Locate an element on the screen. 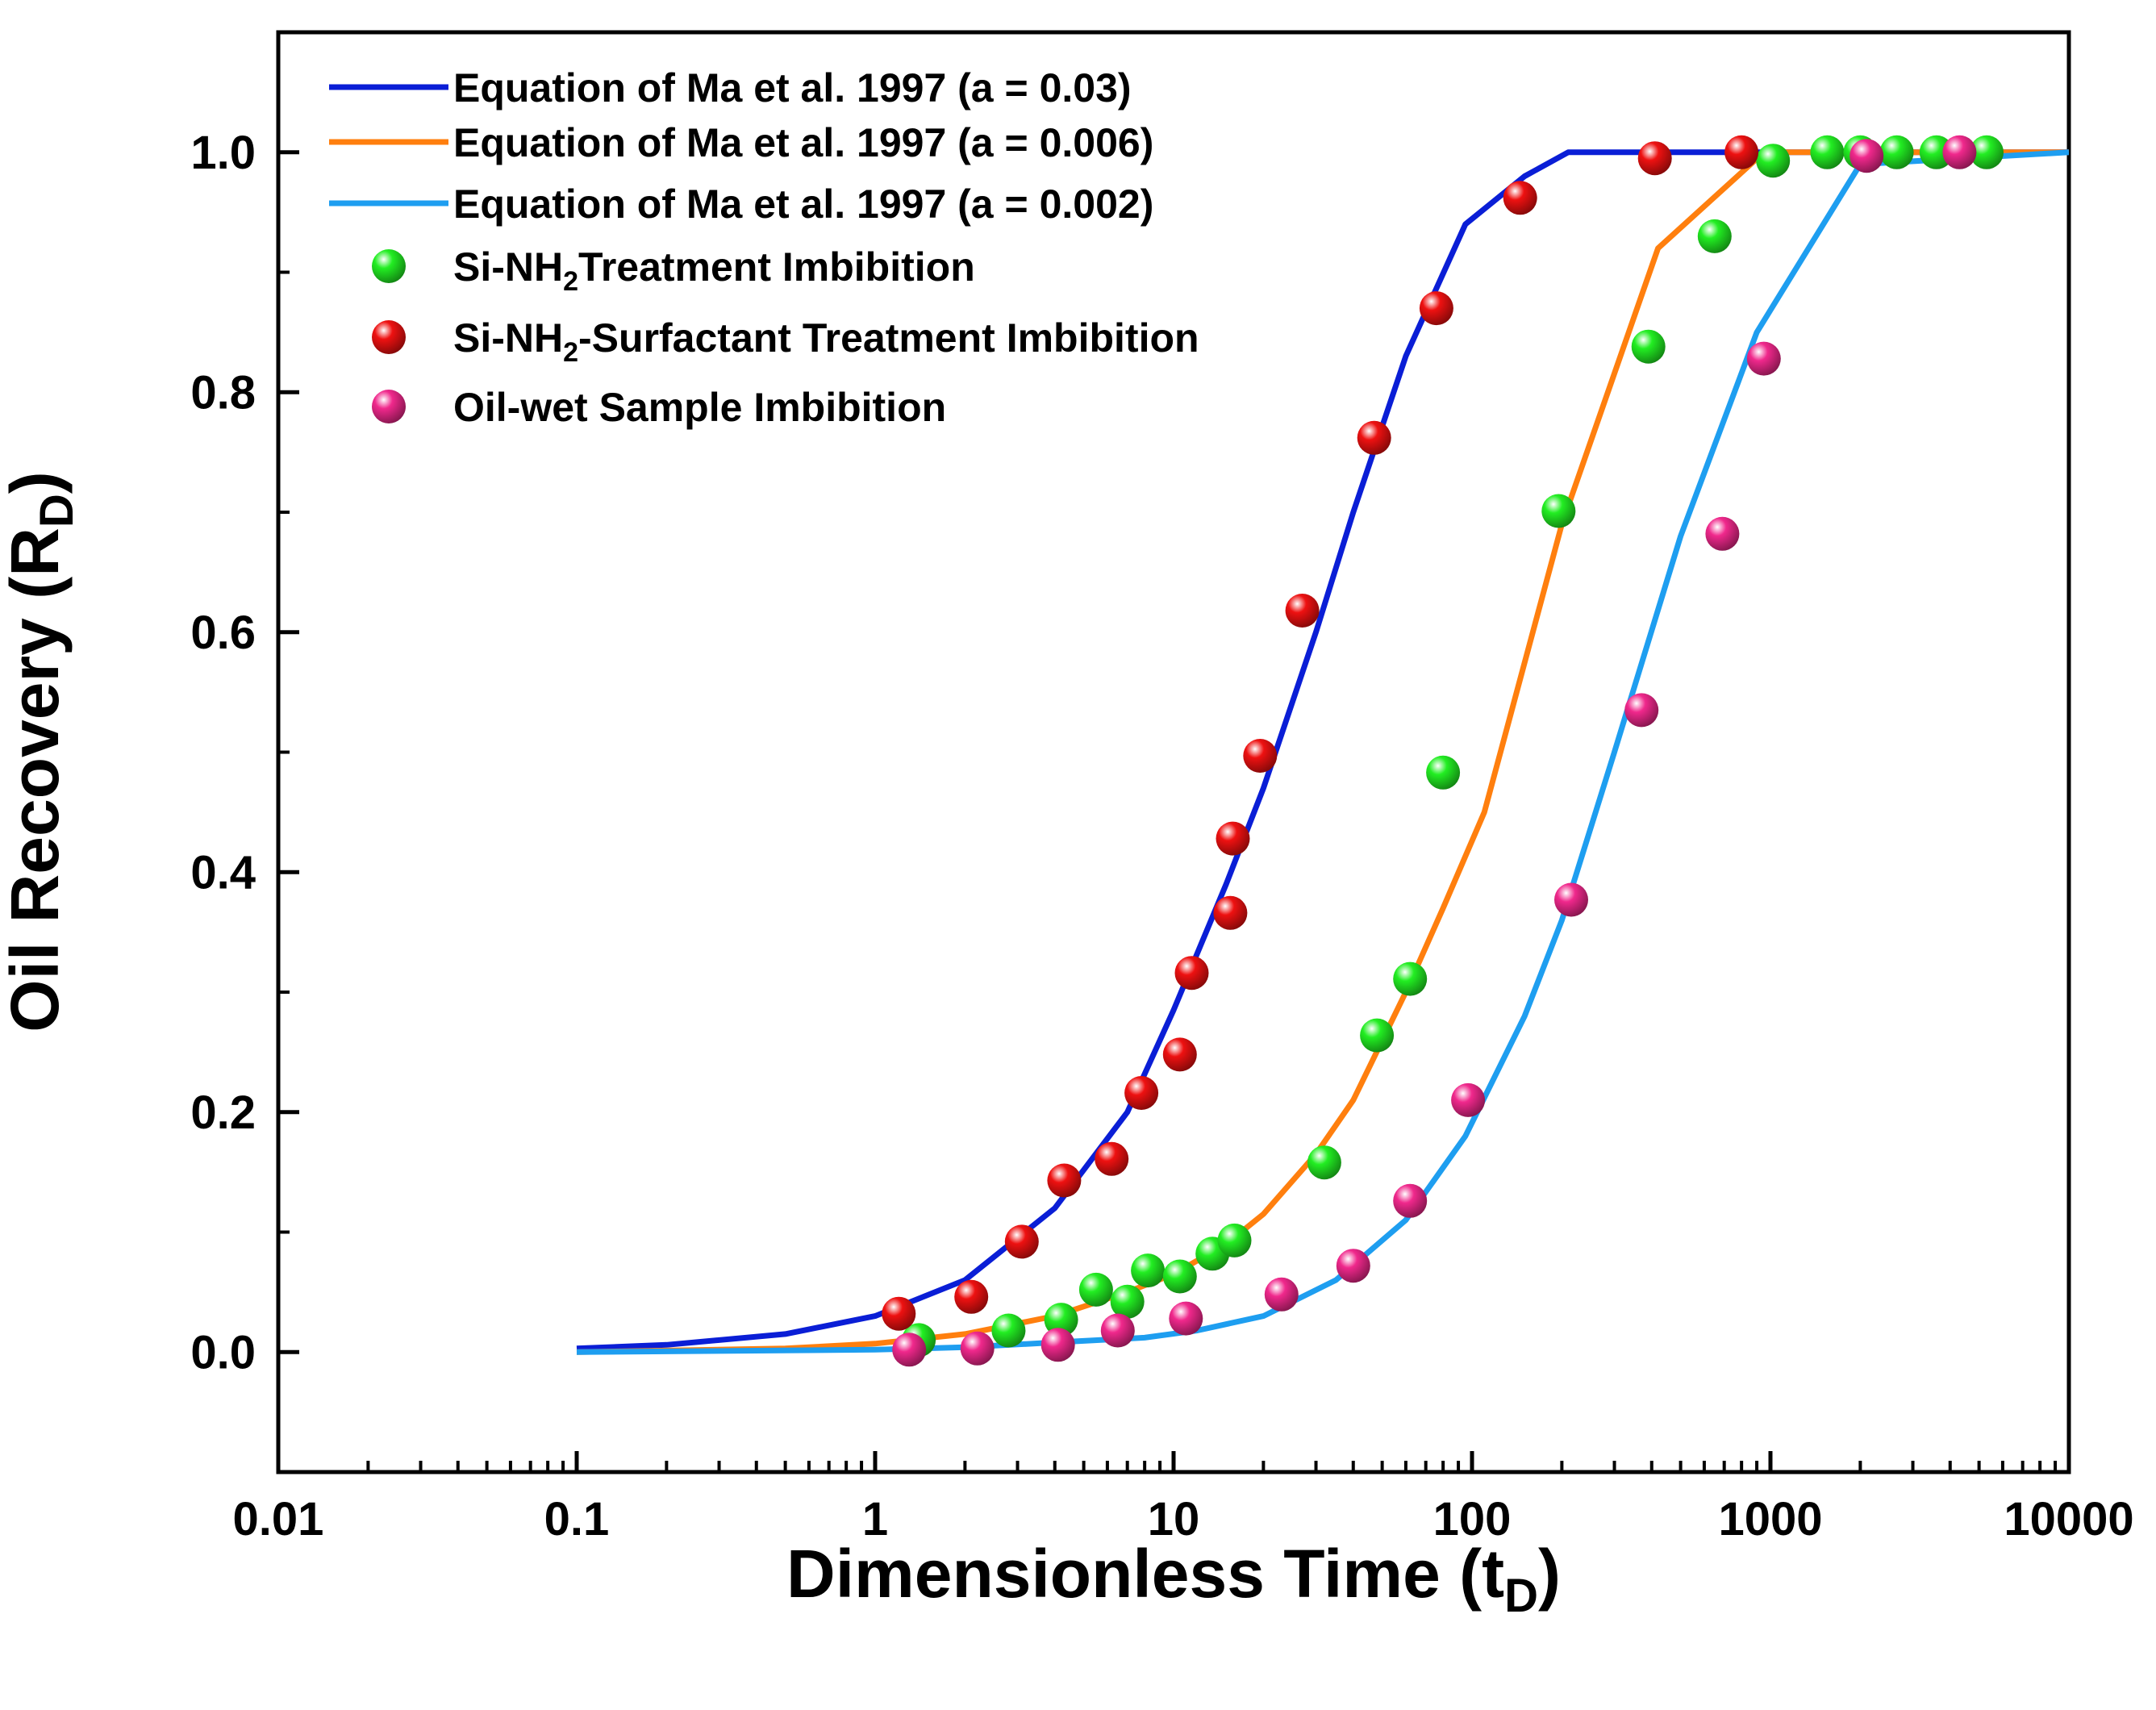 Image resolution: width=2156 pixels, height=1710 pixels. x-tick-label: 100 is located at coordinates (1473, 1519).